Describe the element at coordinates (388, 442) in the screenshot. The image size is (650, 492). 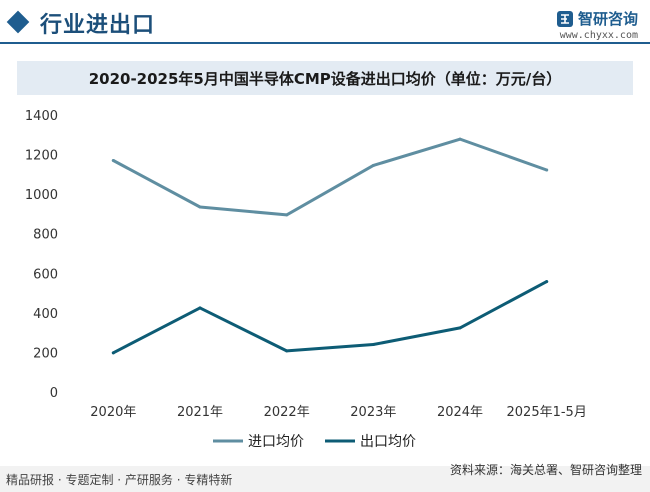
I see `legend-label: 出口均价` at that location.